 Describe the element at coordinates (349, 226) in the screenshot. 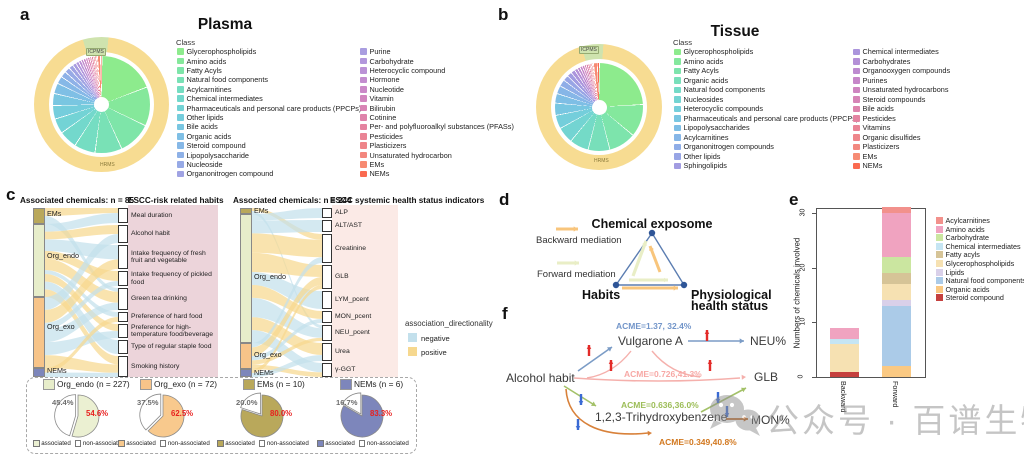

I see `sankey-target-label: ALT/AST` at that location.